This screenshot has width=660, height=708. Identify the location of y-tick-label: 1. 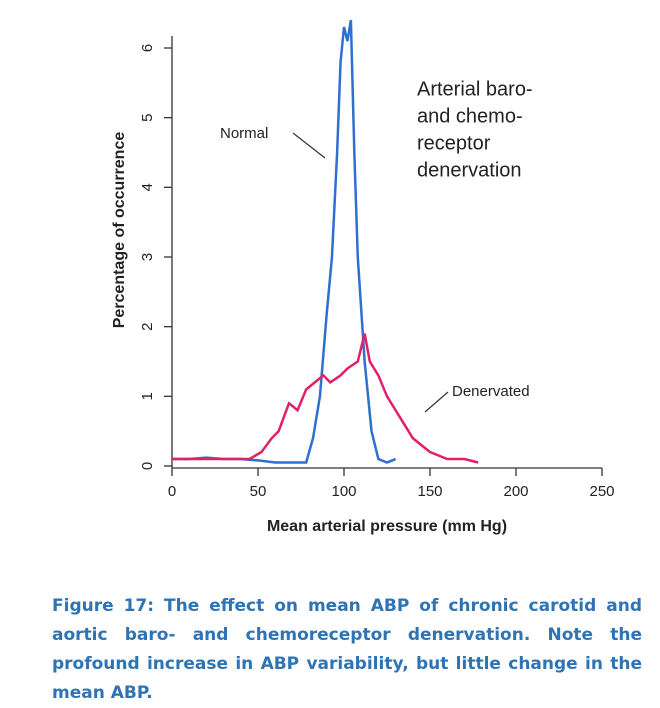
(147, 396).